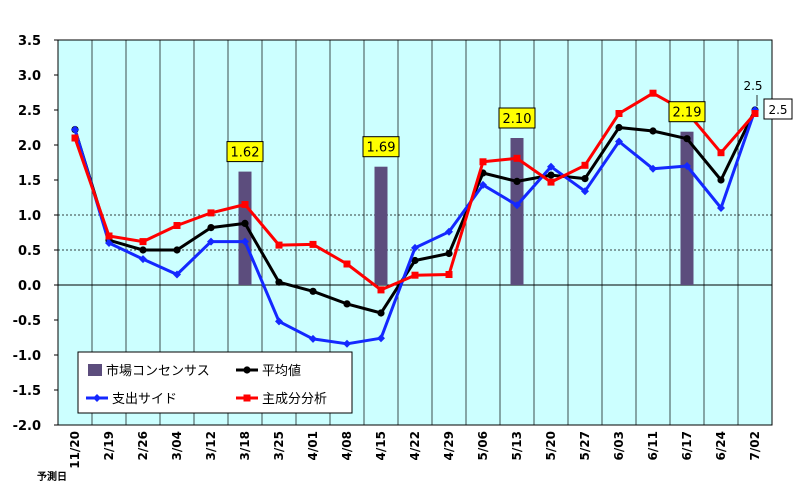  Describe the element at coordinates (245, 153) in the screenshot. I see `data-label: 1.62` at that location.